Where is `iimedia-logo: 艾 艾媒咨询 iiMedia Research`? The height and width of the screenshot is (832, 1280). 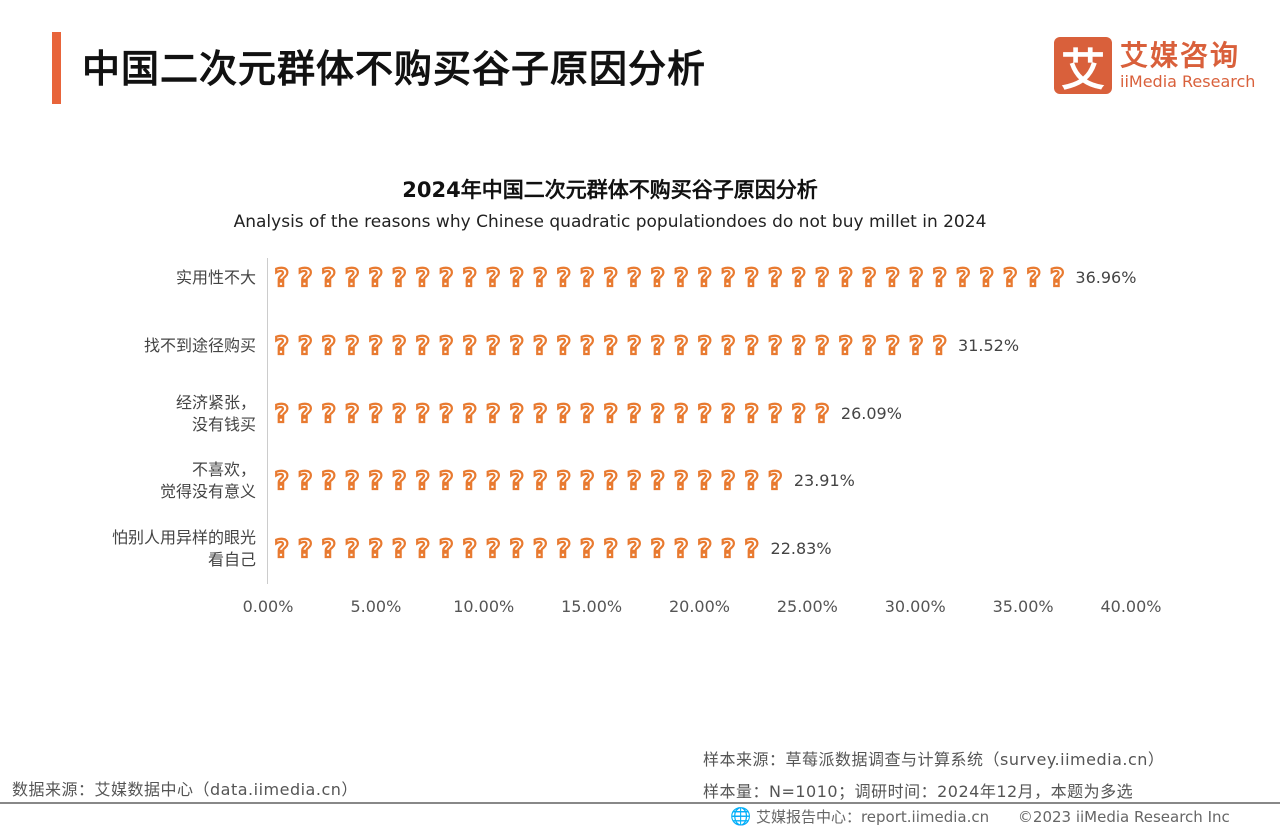
iimedia-logo: 艾 艾媒咨询 iiMedia Research is located at coordinates (1155, 66).